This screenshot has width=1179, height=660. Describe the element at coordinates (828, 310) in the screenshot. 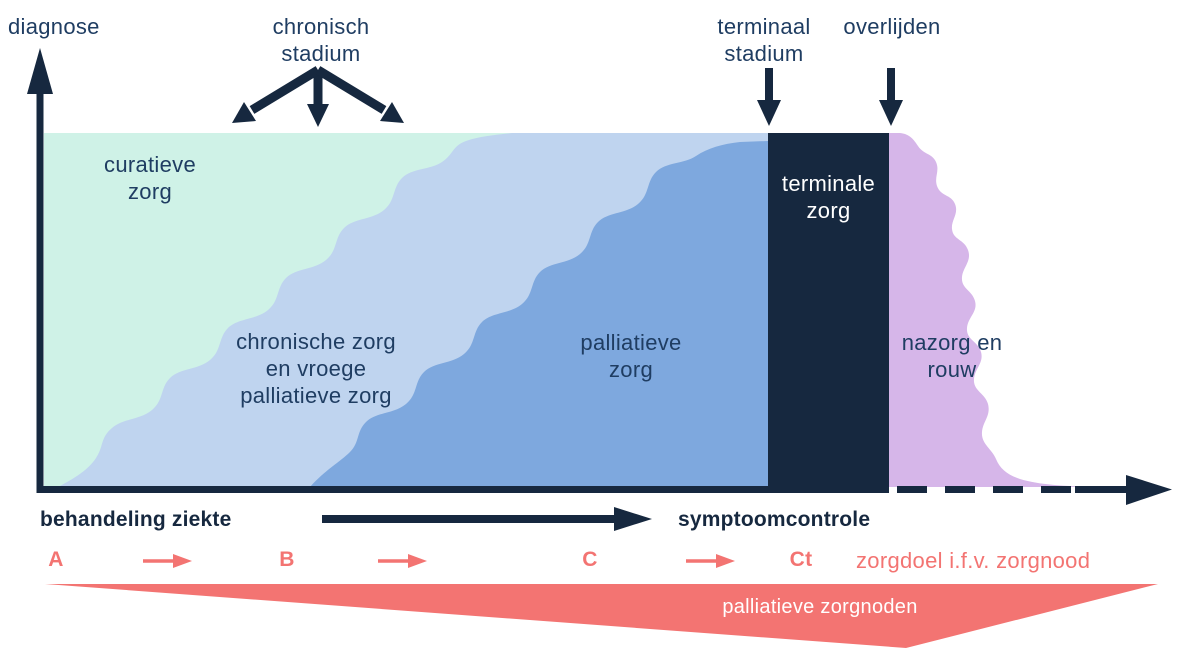

I see `region-terminale-zorg` at that location.